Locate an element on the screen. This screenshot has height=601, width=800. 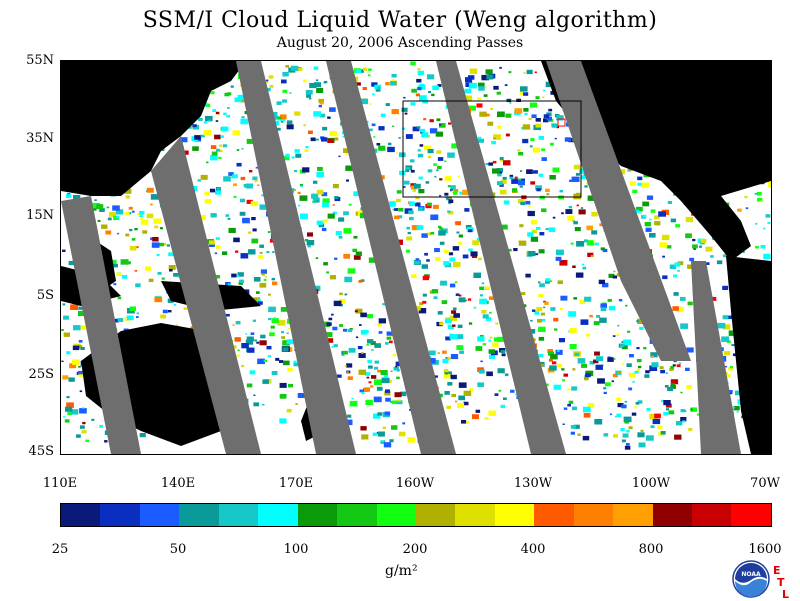
colorbar-label-400: 400 is located at coordinates (533, 549).